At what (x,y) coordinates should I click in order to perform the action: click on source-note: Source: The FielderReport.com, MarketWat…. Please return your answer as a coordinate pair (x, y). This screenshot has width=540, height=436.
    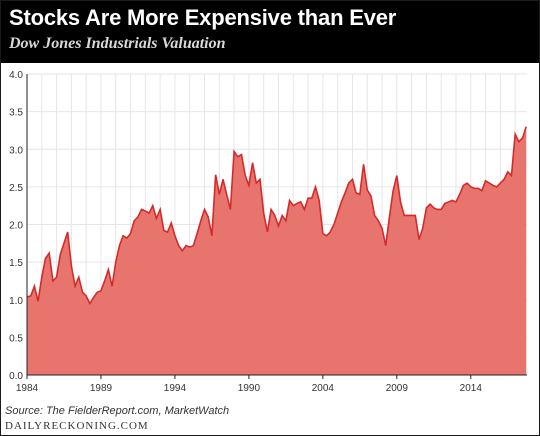
    Looking at the image, I should click on (117, 411).